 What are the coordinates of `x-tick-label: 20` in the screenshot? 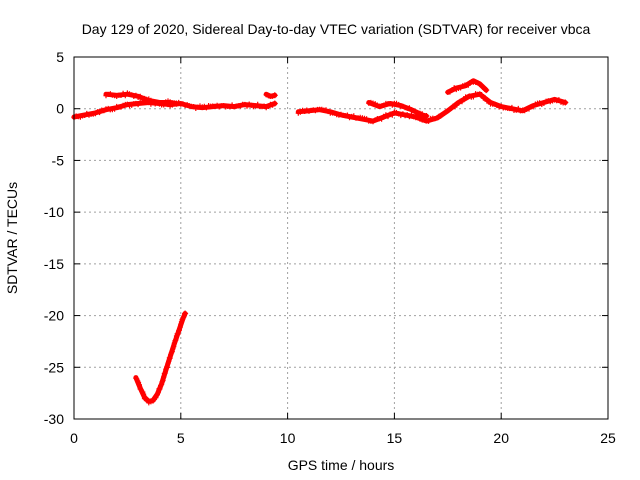 It's located at (501, 438).